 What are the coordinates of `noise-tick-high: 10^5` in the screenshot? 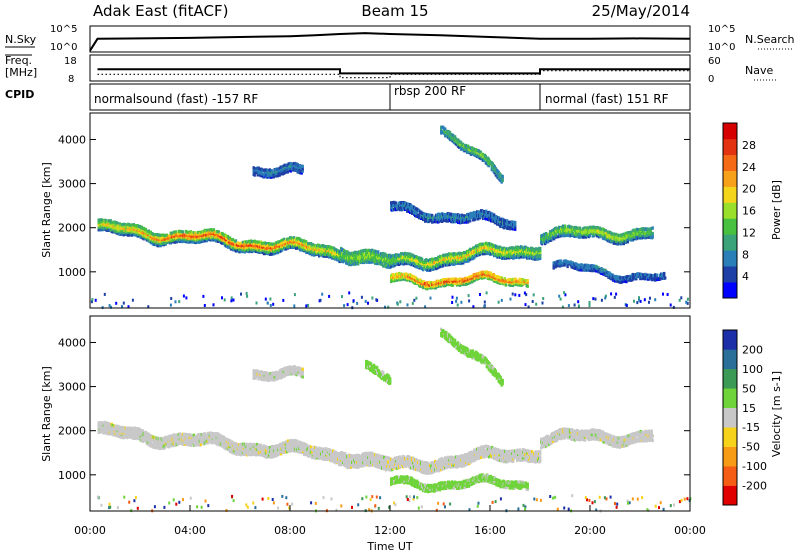 It's located at (63, 29).